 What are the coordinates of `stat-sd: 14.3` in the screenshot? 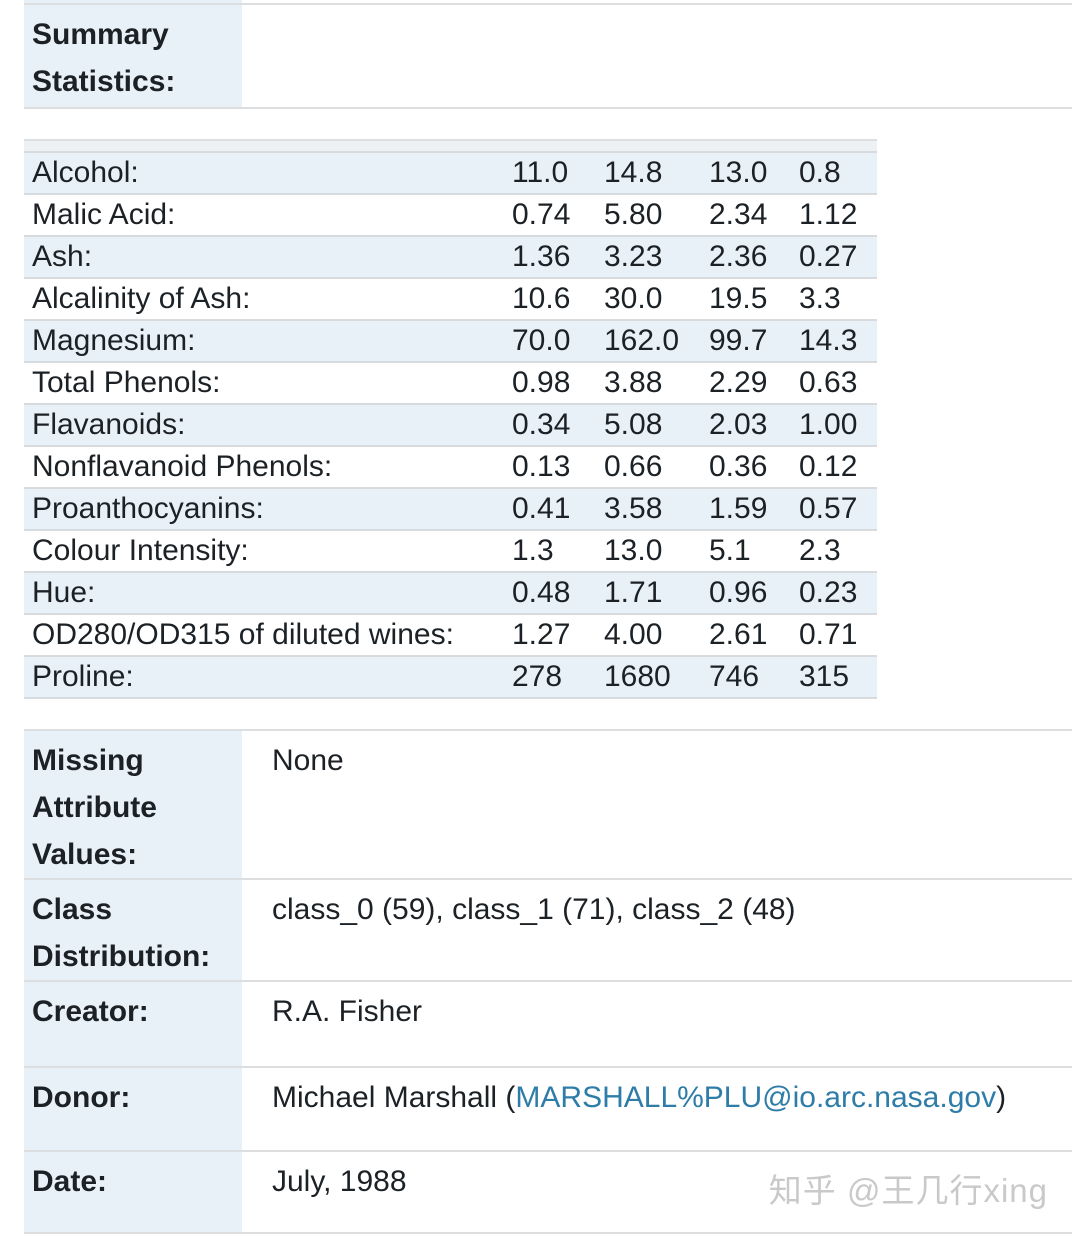 It's located at (828, 340).